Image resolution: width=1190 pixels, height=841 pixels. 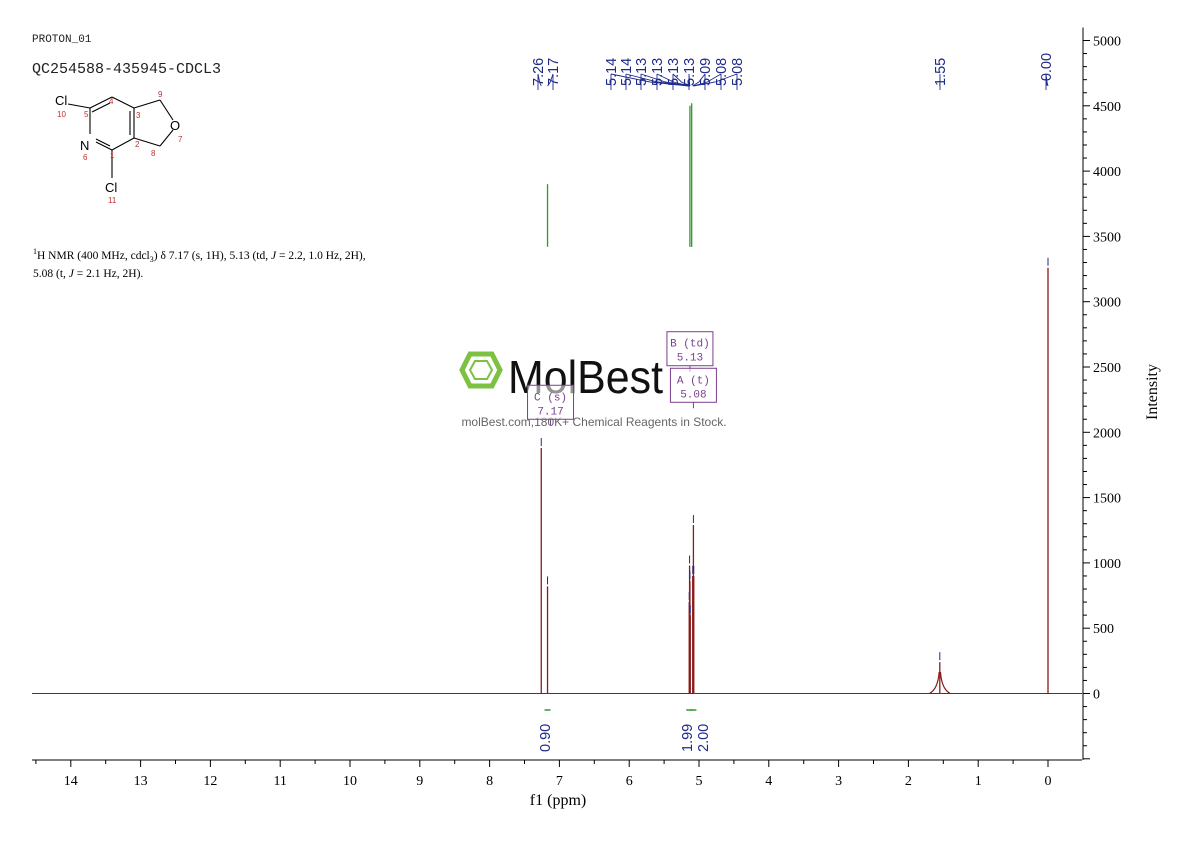 I want to click on nmr-summary-l2-a: 5.08 (t,, so click(x=51, y=274).